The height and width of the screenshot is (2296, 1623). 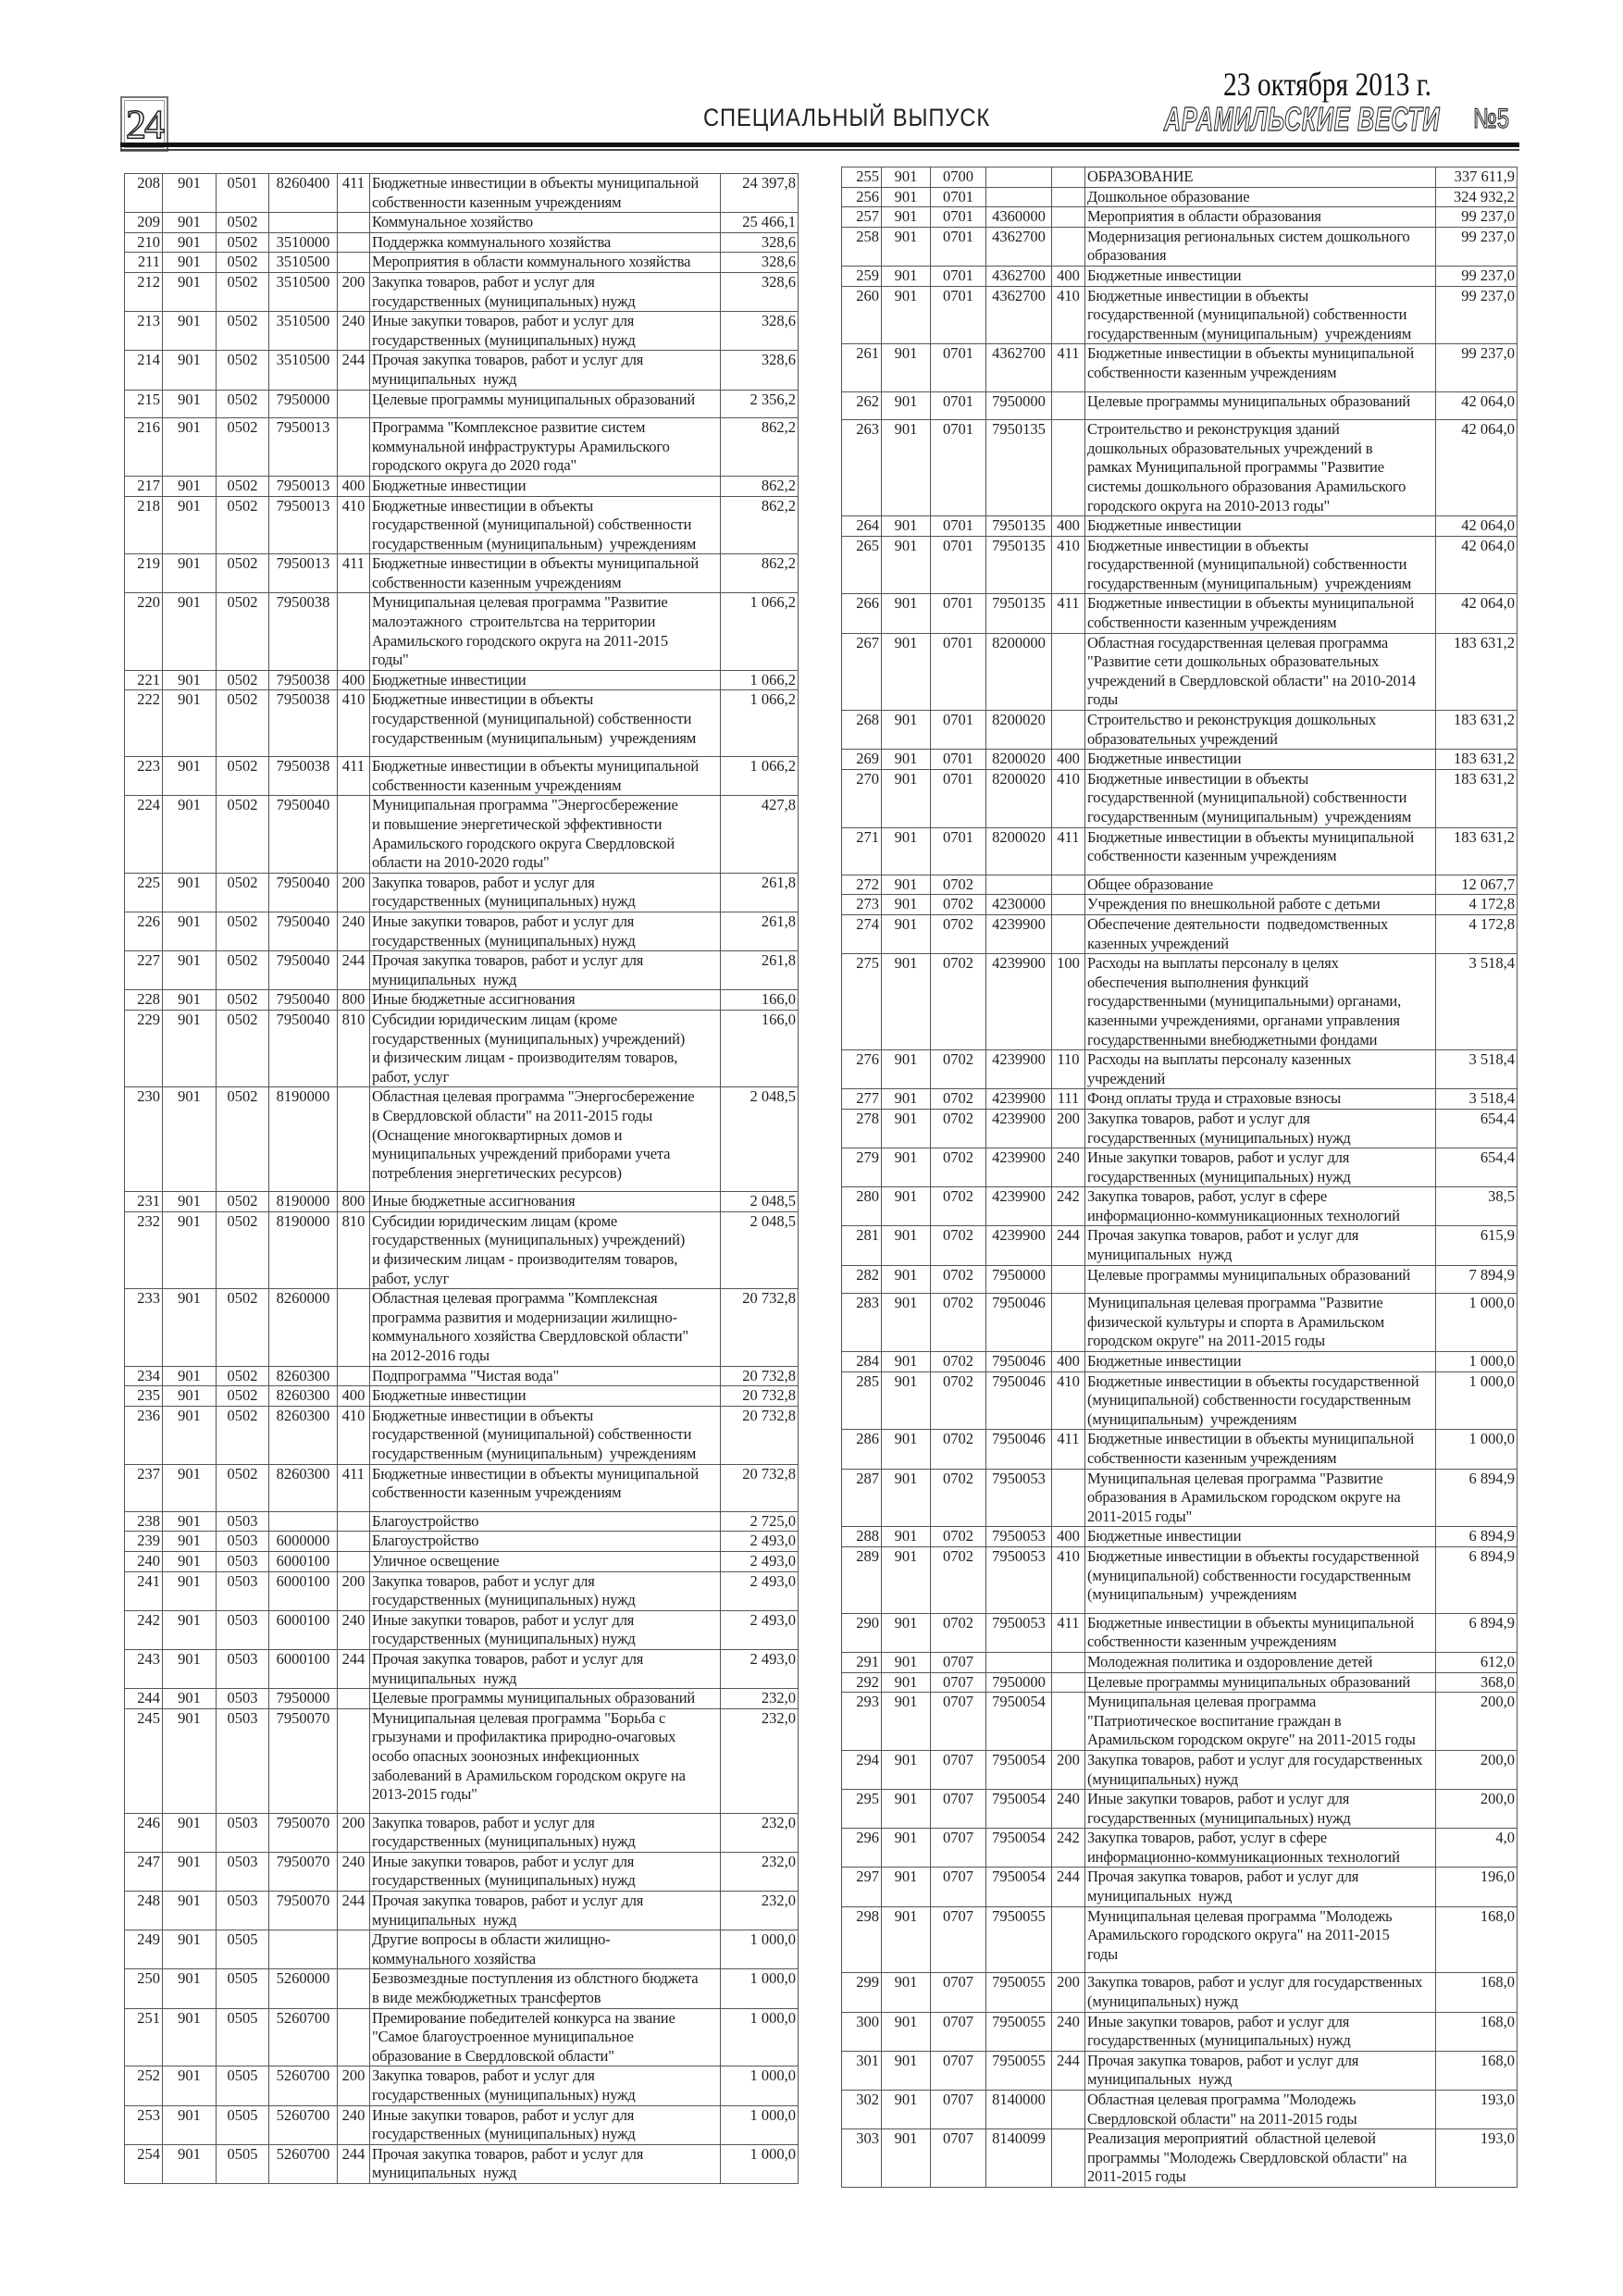 I want to click on target-article-code: 8260400, so click(x=303, y=193).